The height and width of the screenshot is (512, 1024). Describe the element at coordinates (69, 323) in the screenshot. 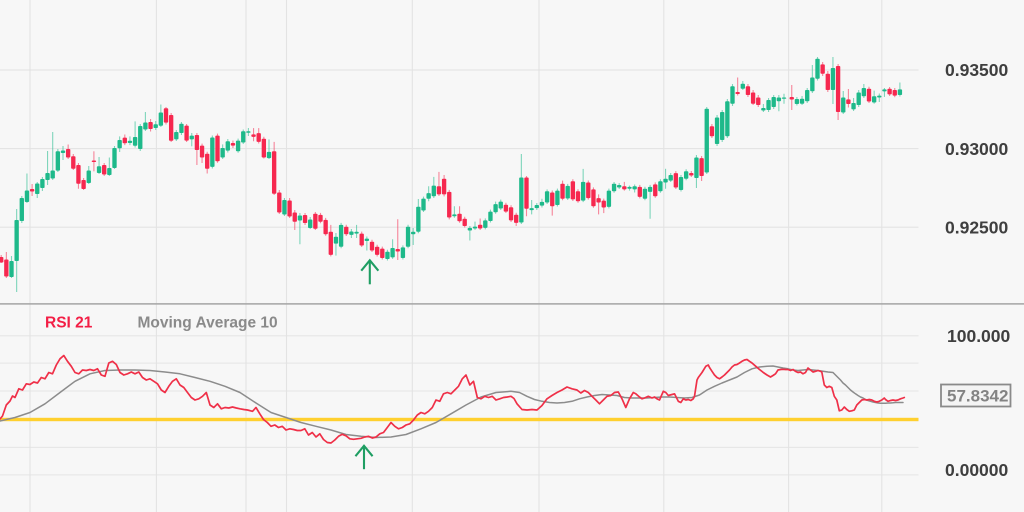

I see `svg-text: RSI 21` at that location.